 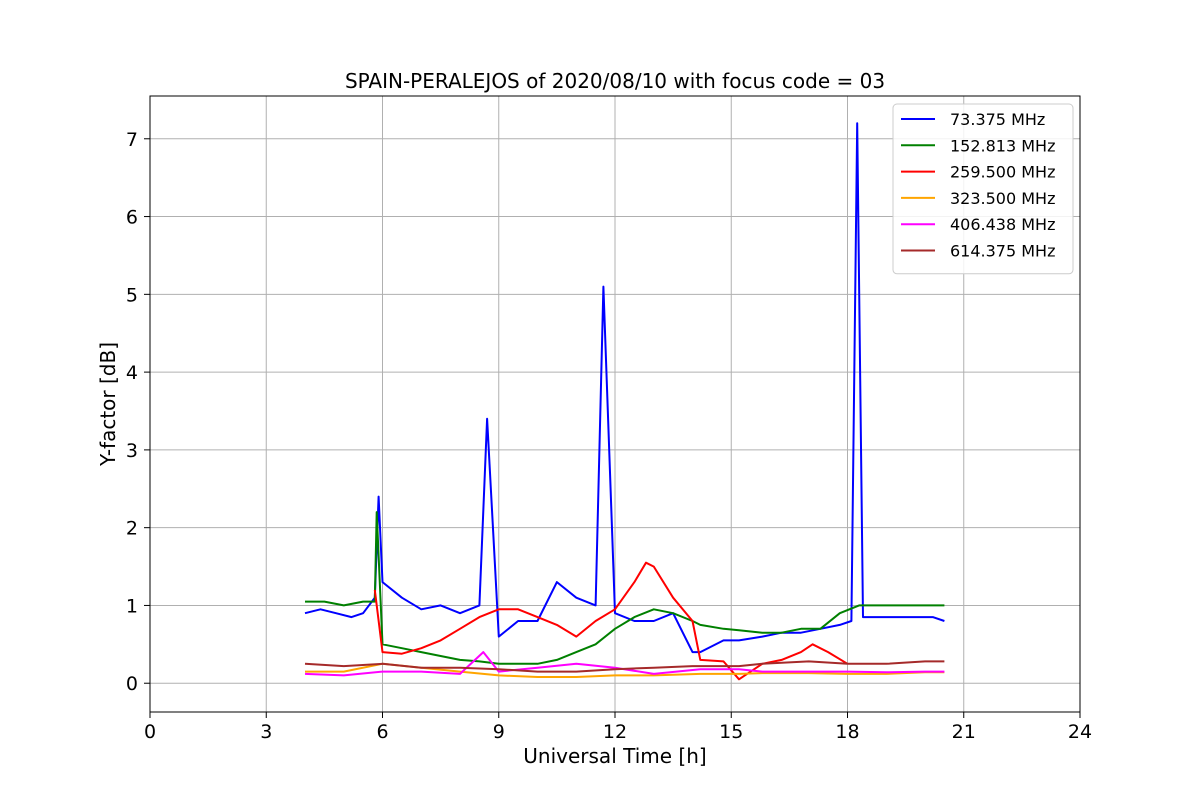 What do you see at coordinates (1002, 145) in the screenshot?
I see `legend-label: 152.813 MHz` at bounding box center [1002, 145].